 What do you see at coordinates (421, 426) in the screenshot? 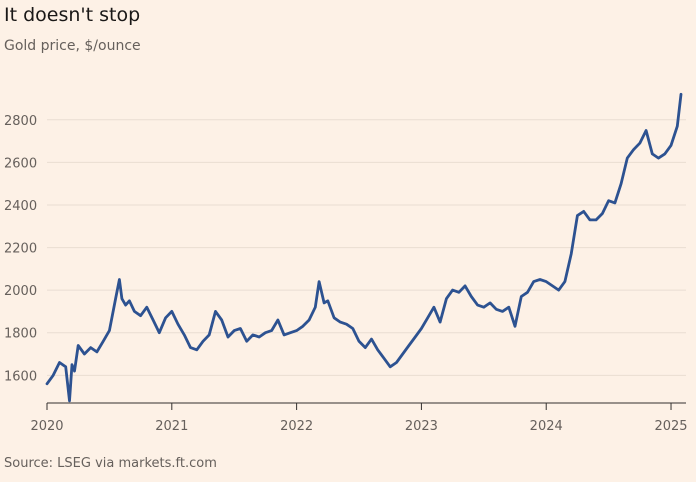
I see `x-tick-label: 2023` at bounding box center [421, 426].